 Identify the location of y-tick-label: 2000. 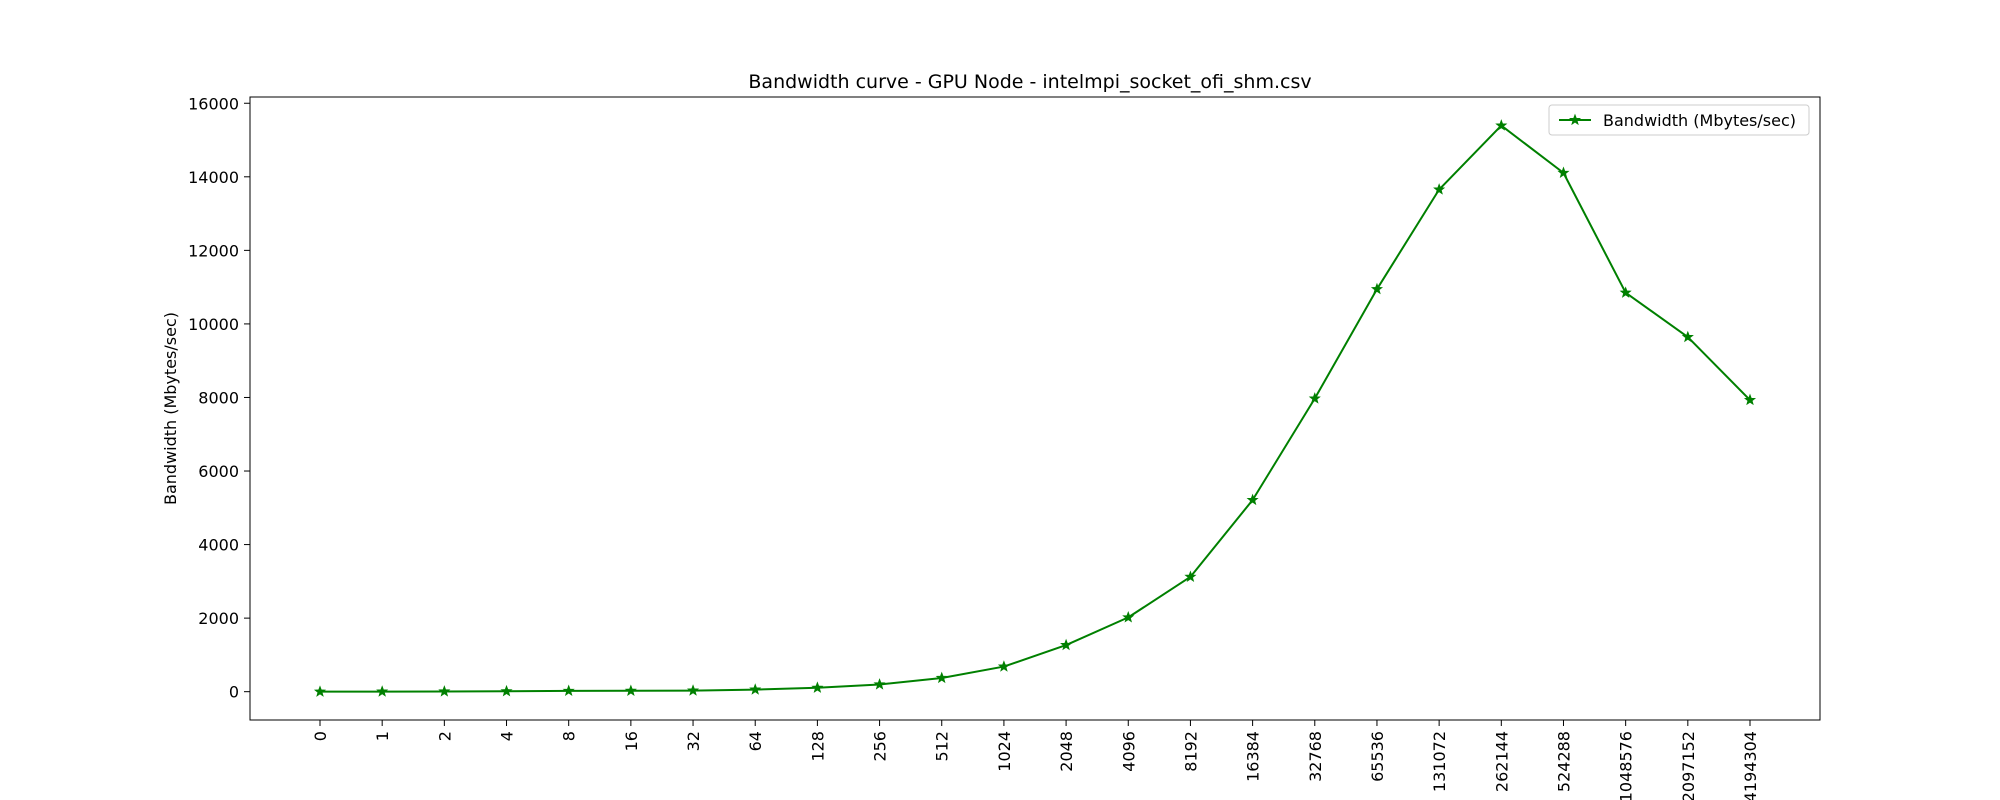
(218, 618).